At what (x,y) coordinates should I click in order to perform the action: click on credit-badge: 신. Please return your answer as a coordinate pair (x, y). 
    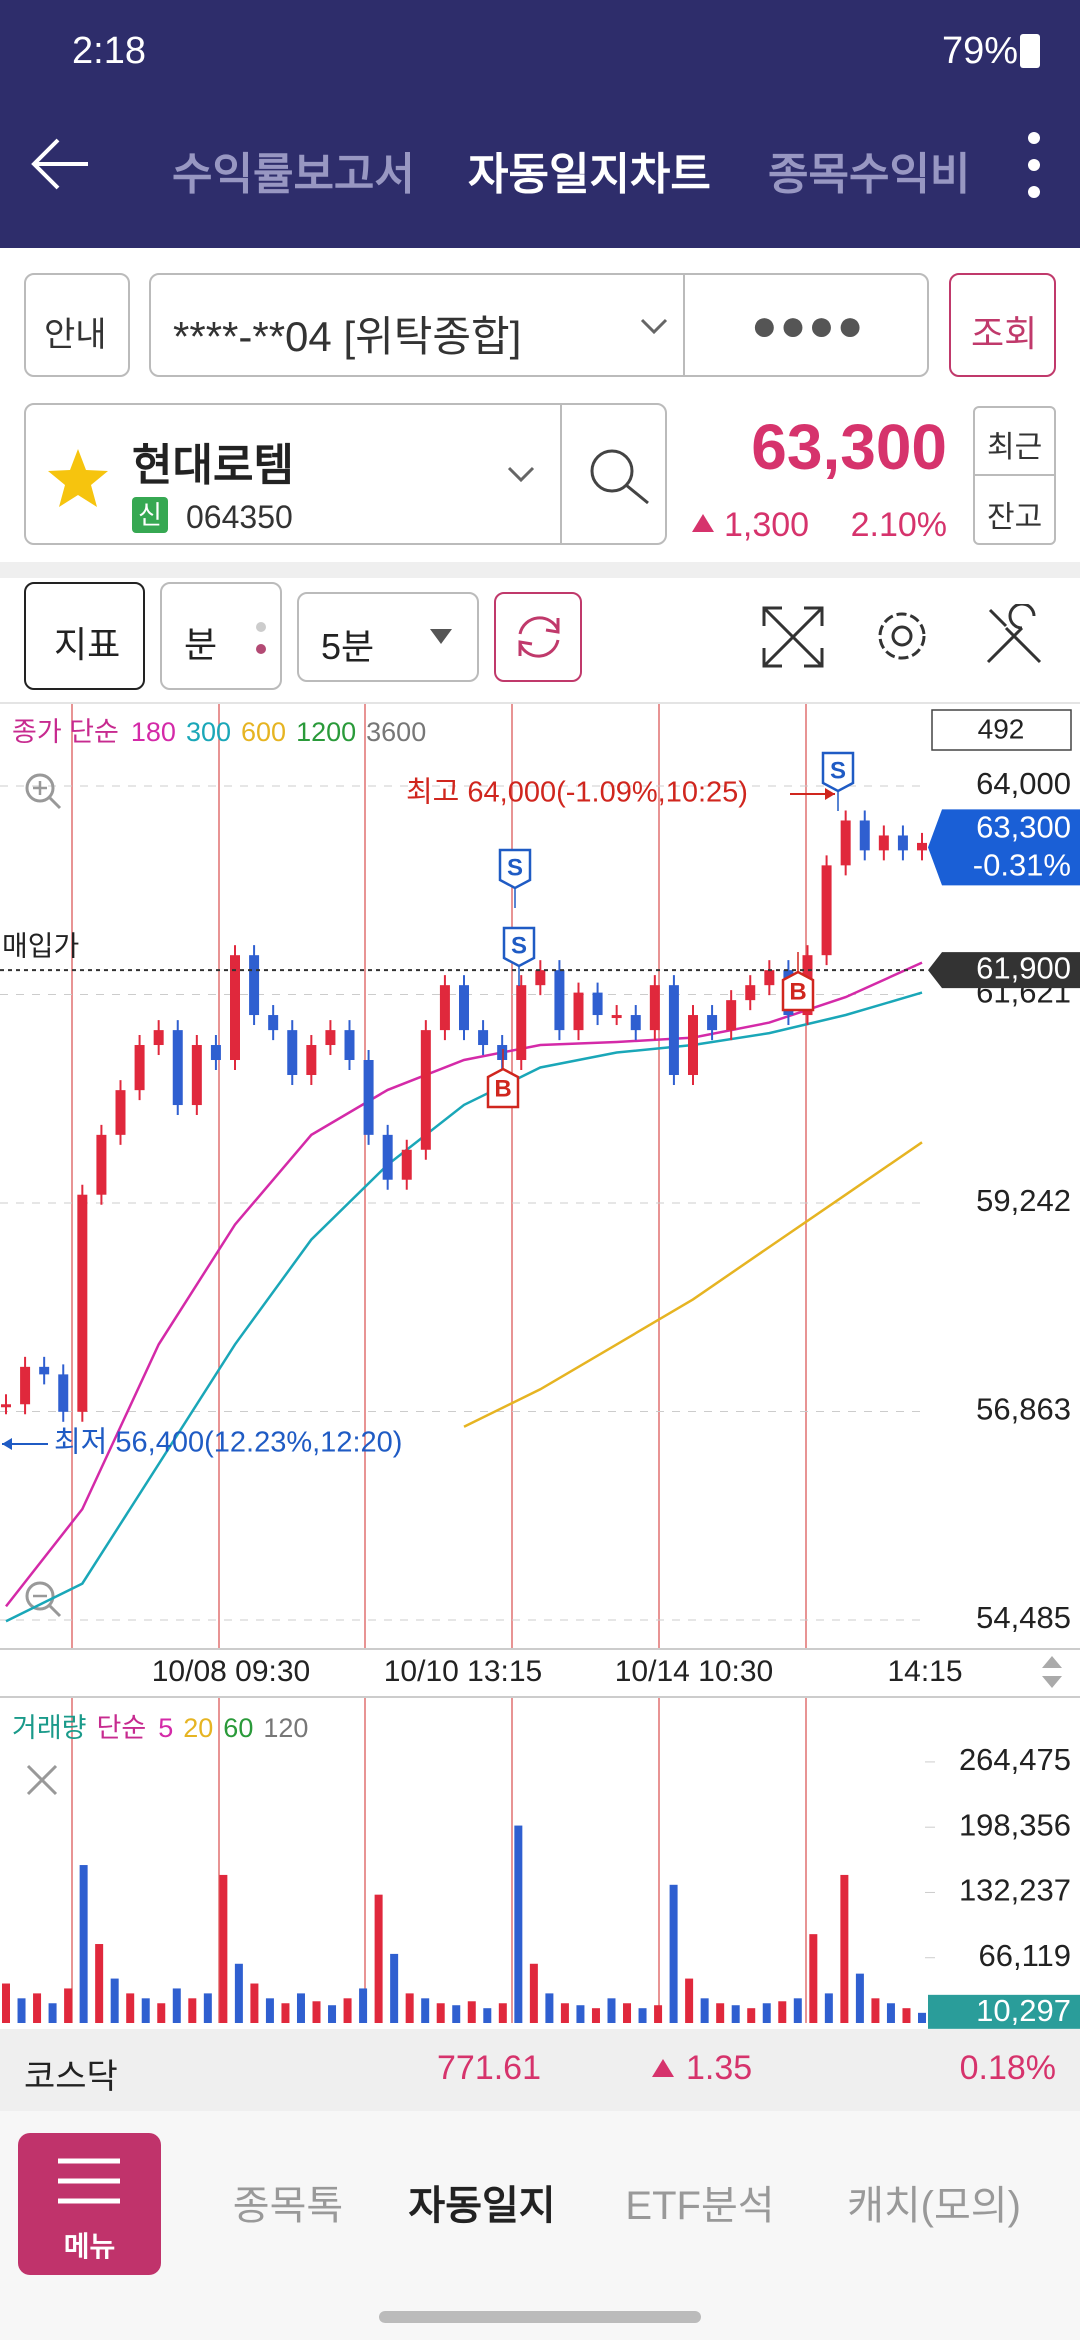
    Looking at the image, I should click on (150, 515).